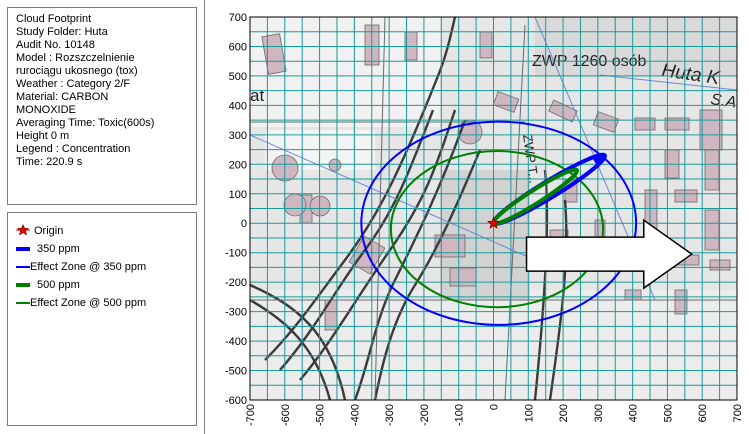  I want to click on x-tick-label: -600, so click(286, 415).